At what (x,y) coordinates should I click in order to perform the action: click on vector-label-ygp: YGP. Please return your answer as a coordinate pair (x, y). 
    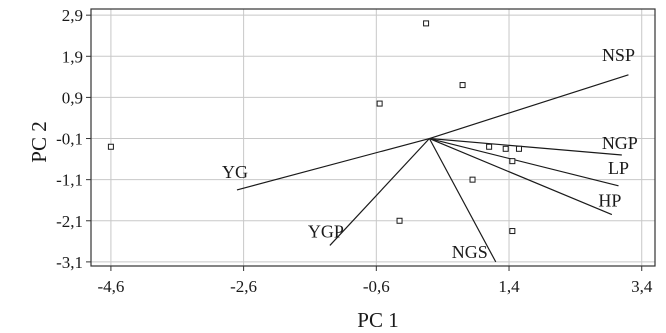
    Looking at the image, I should click on (326, 231).